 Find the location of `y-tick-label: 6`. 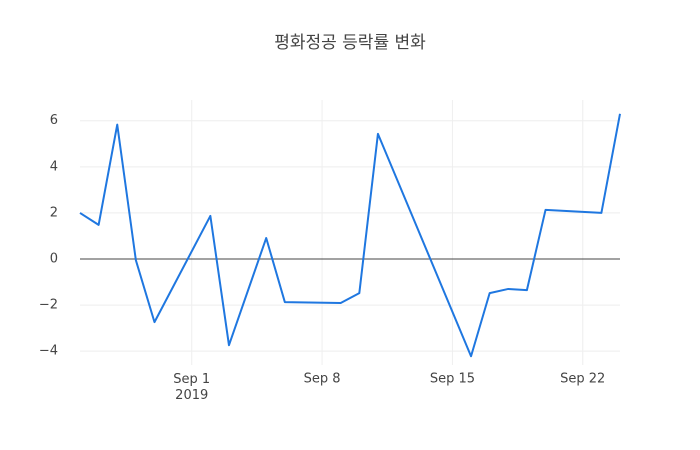

y-tick-label: 6 is located at coordinates (54, 120).